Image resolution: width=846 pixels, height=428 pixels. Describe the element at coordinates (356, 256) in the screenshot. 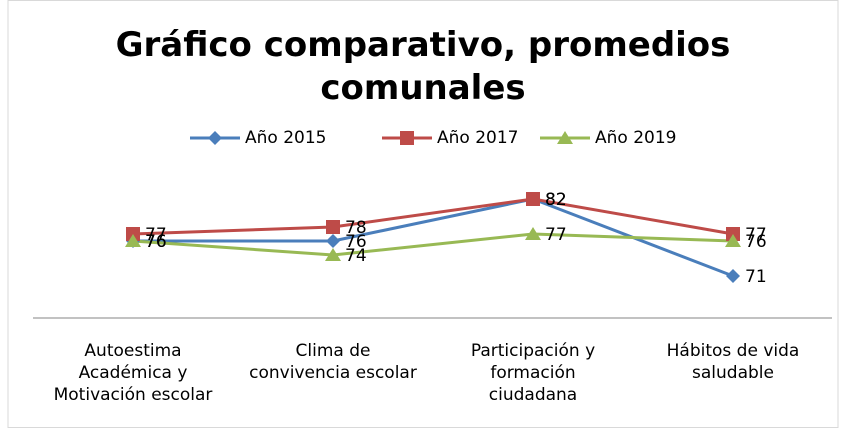

I see `data-label: 74` at that location.